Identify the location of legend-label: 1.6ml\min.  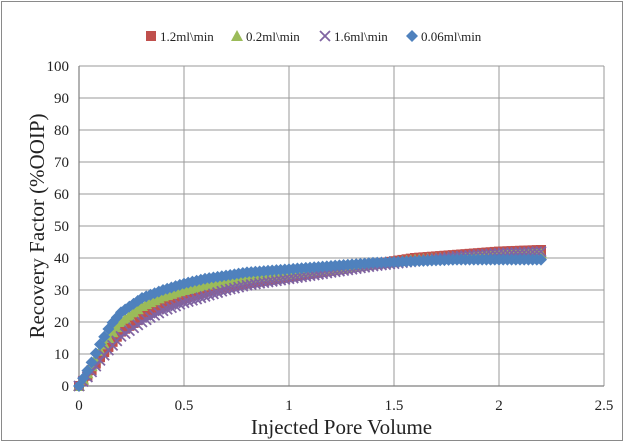
(361, 36).